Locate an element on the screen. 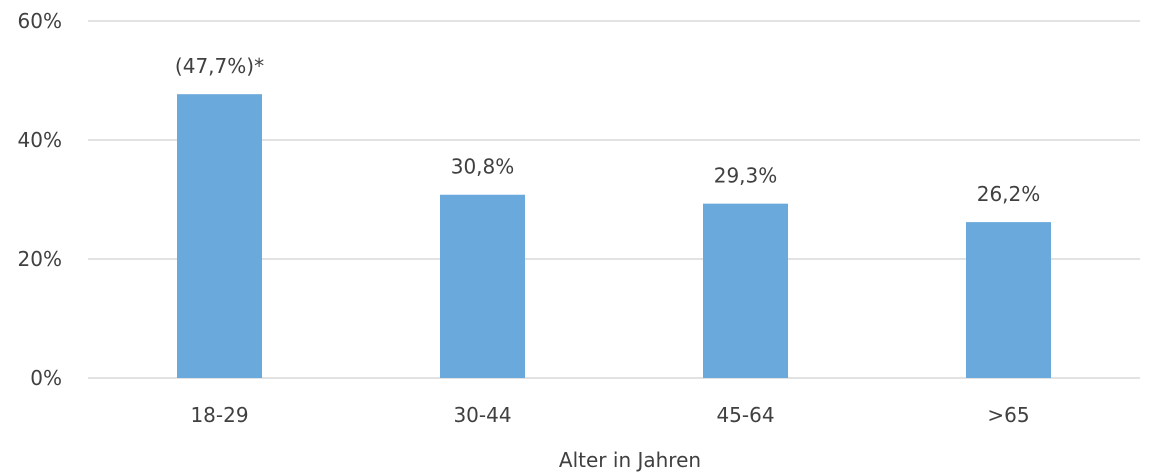 The width and height of the screenshot is (1157, 474). y-tick-label: 40% is located at coordinates (40, 140).